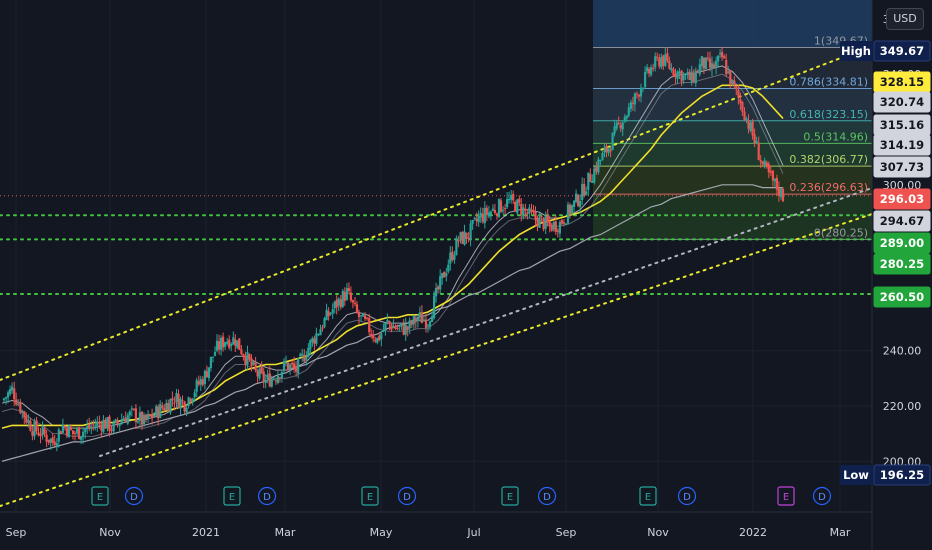 The height and width of the screenshot is (550, 932). I want to click on fibonacci-retracement, so click(732, 120).